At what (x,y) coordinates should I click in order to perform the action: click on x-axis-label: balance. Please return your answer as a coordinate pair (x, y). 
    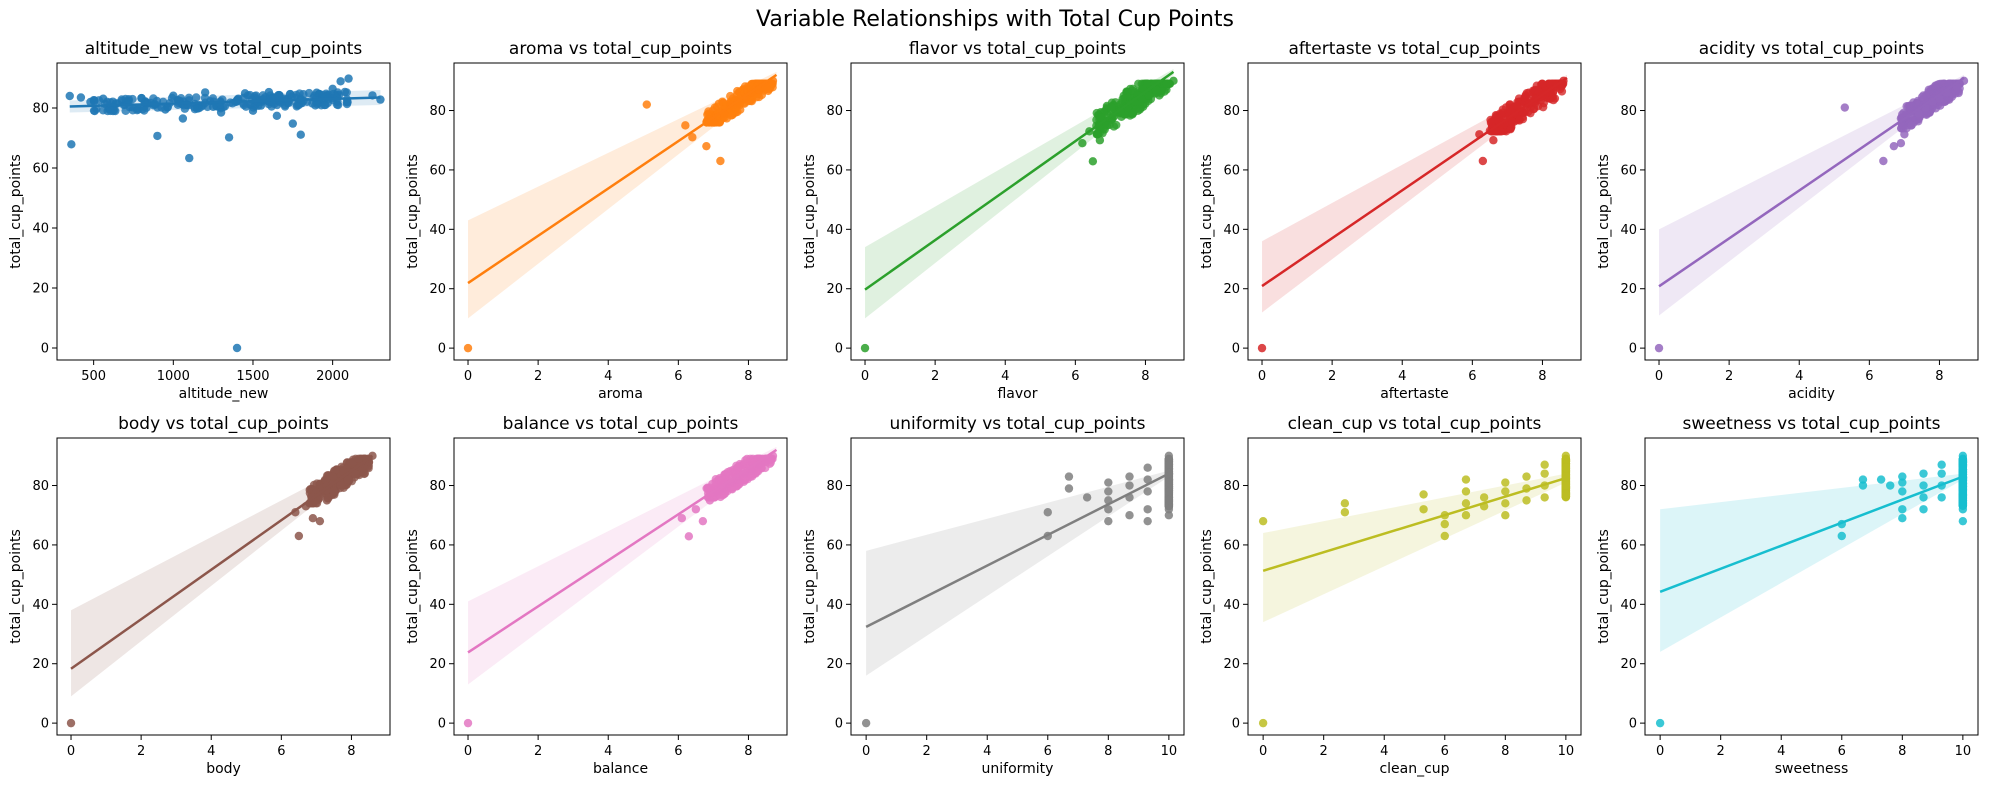
    Looking at the image, I should click on (620, 769).